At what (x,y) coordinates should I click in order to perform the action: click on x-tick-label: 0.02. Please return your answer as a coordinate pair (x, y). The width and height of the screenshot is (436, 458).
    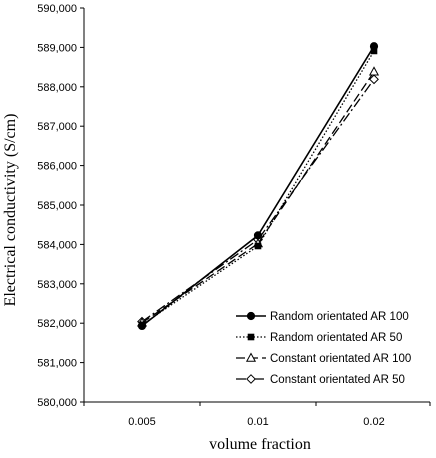
    Looking at the image, I should click on (373, 422).